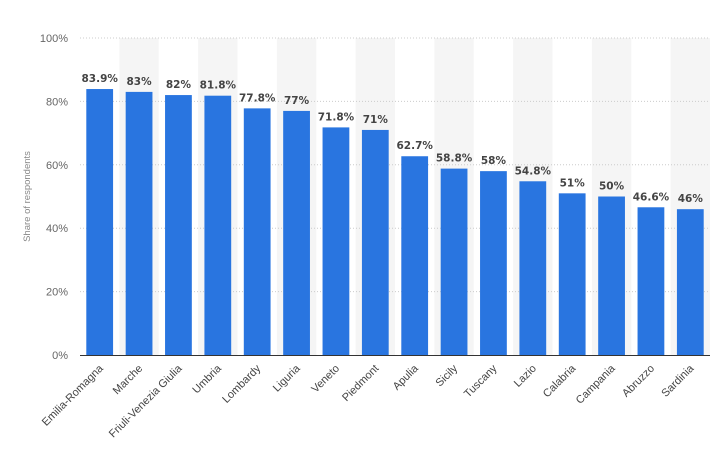  I want to click on data-label: 62.7%, so click(414, 146).